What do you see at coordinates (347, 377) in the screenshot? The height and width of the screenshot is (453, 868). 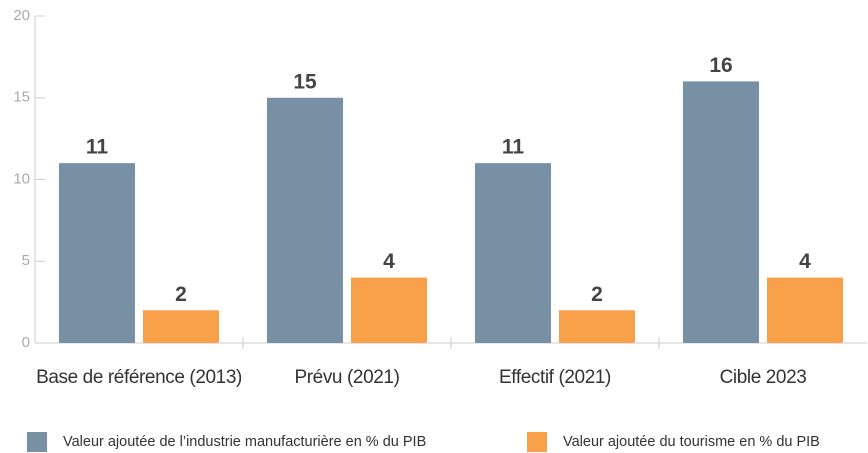 I see `x-tick-label: Prévu (2021)` at bounding box center [347, 377].